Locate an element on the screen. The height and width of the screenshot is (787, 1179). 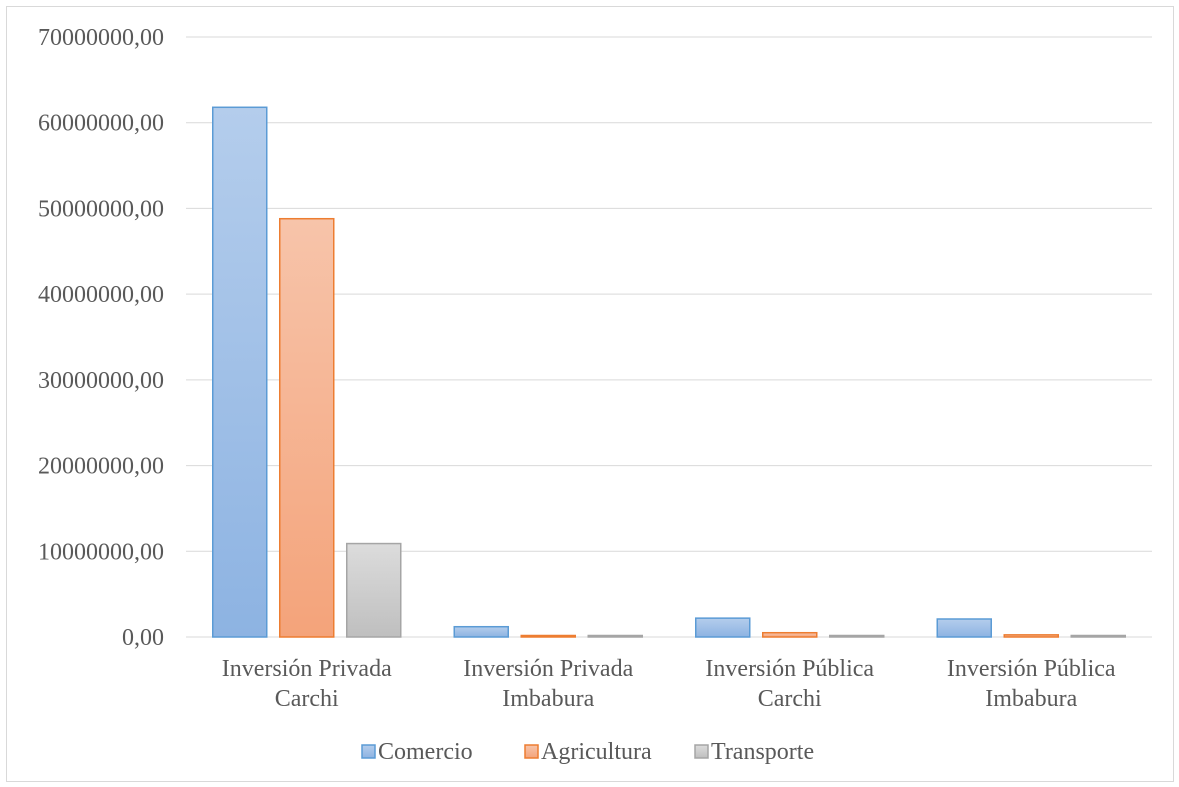
y-tick-label: 50000000,00 is located at coordinates (101, 209).